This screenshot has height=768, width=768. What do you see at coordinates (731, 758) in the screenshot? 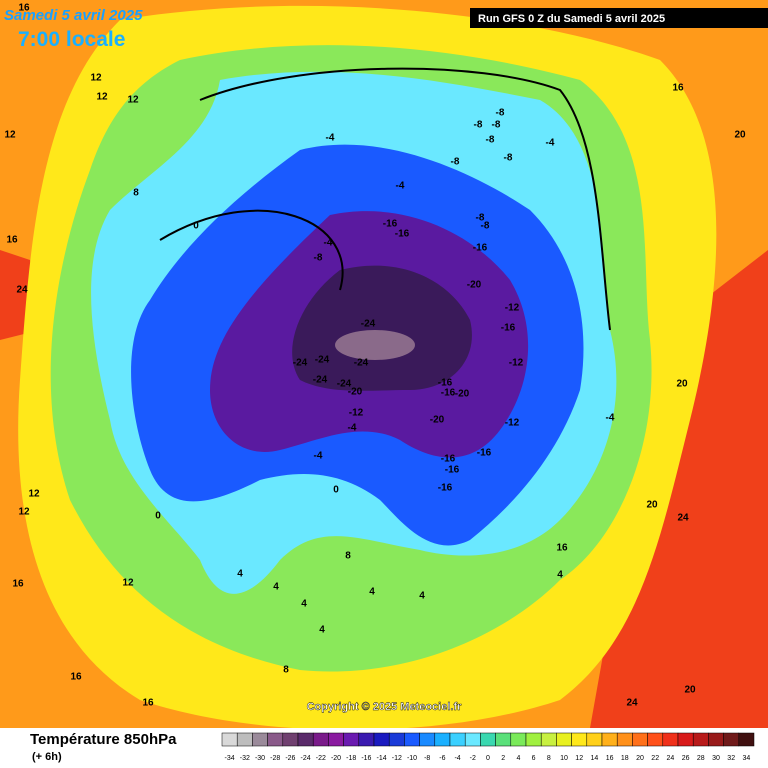
I see `scale-label: 32` at bounding box center [731, 758].